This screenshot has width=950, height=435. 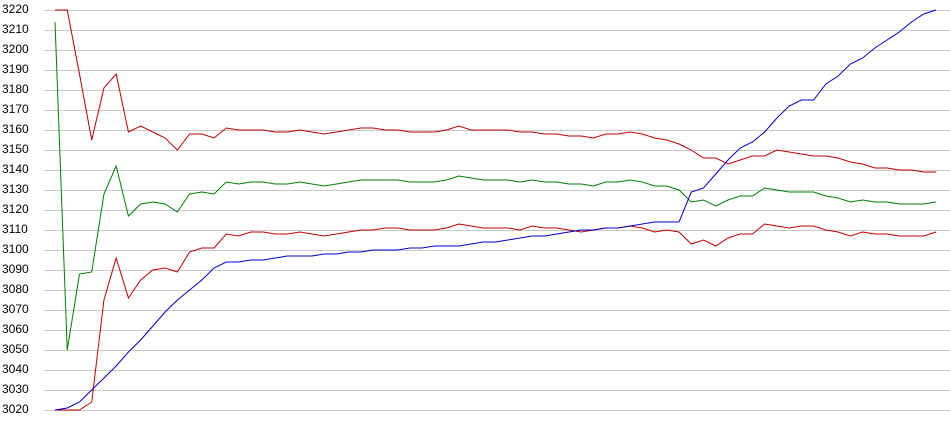 What do you see at coordinates (15, 129) in the screenshot?
I see `y-tick-label: 3160` at bounding box center [15, 129].